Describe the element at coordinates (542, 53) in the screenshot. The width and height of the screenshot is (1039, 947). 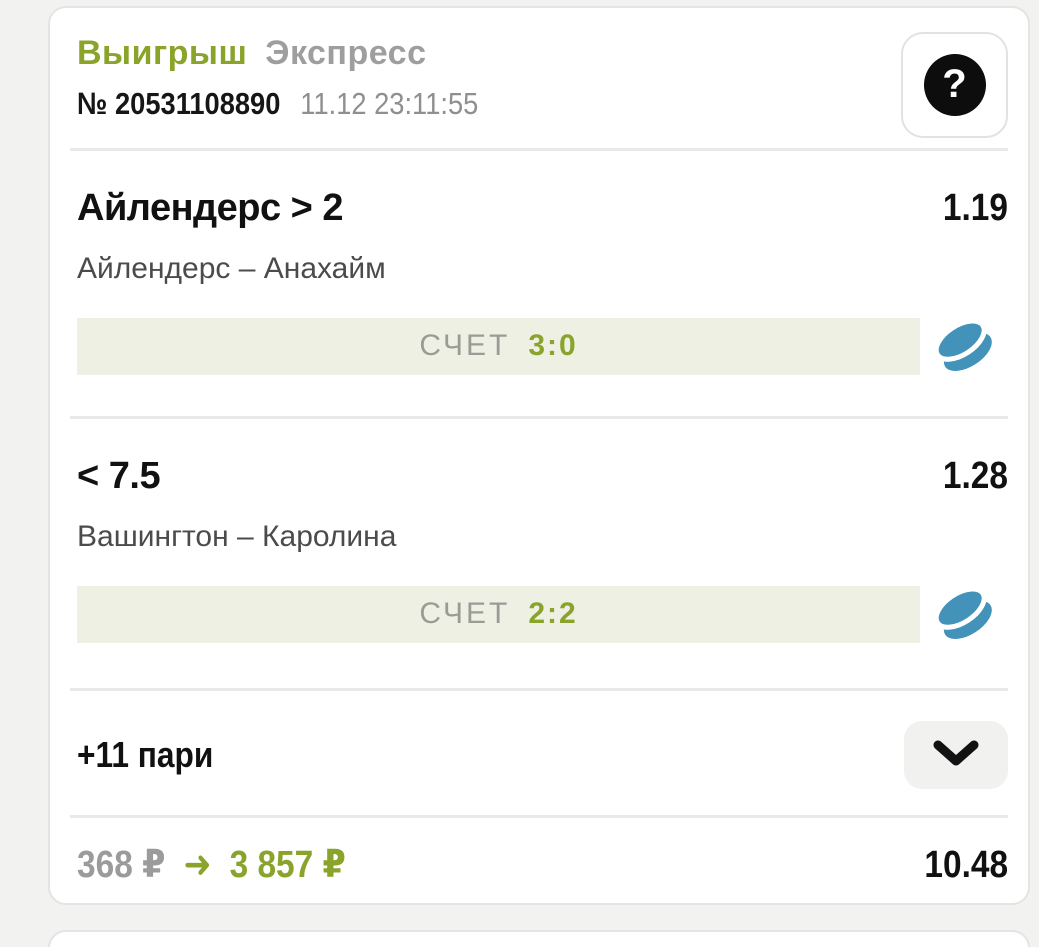
I see `card-title: Выигрыш Экспресс` at that location.